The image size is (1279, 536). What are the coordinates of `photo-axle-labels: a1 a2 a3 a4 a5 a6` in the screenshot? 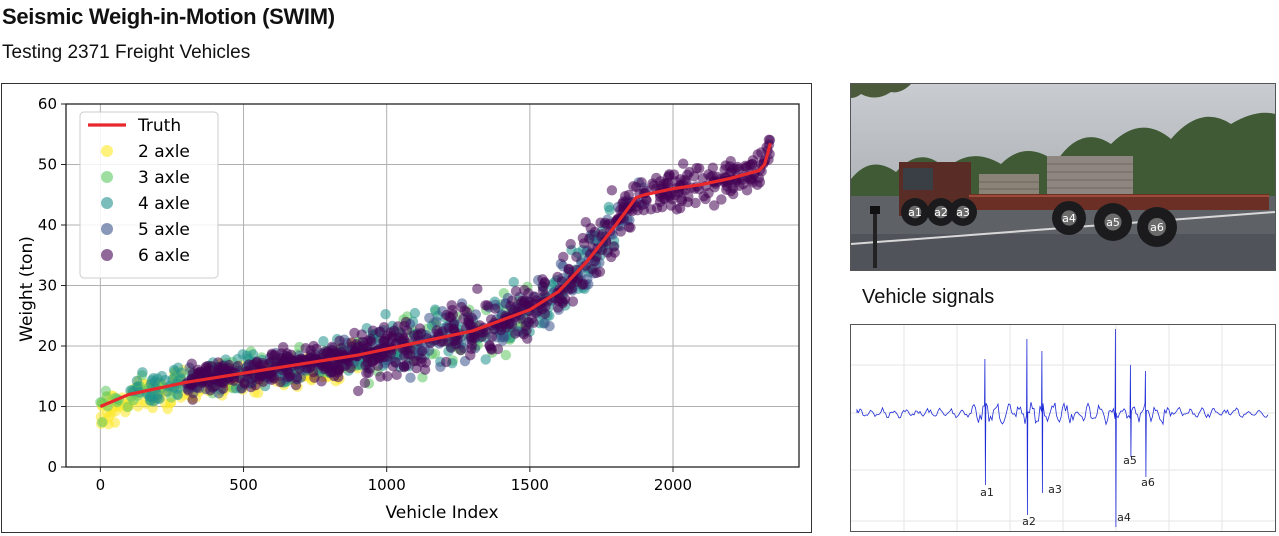 It's located at (1036, 220).